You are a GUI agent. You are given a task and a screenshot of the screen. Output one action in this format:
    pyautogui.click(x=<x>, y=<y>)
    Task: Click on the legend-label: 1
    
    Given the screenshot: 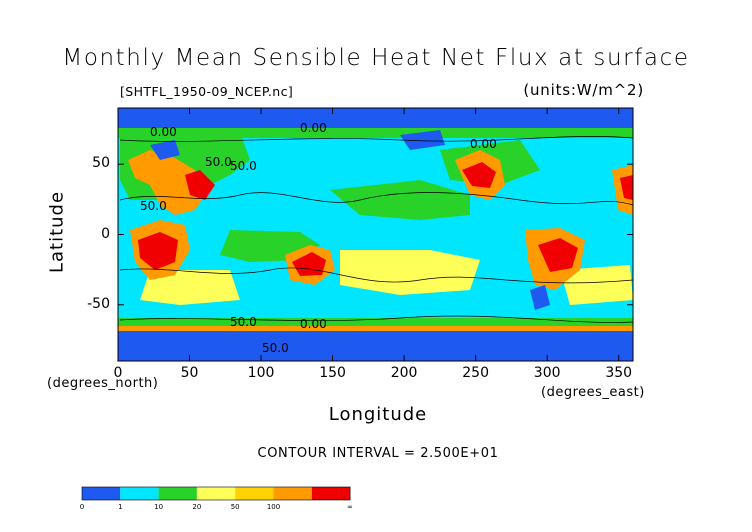 What is the action you would take?
    pyautogui.click(x=120, y=507)
    